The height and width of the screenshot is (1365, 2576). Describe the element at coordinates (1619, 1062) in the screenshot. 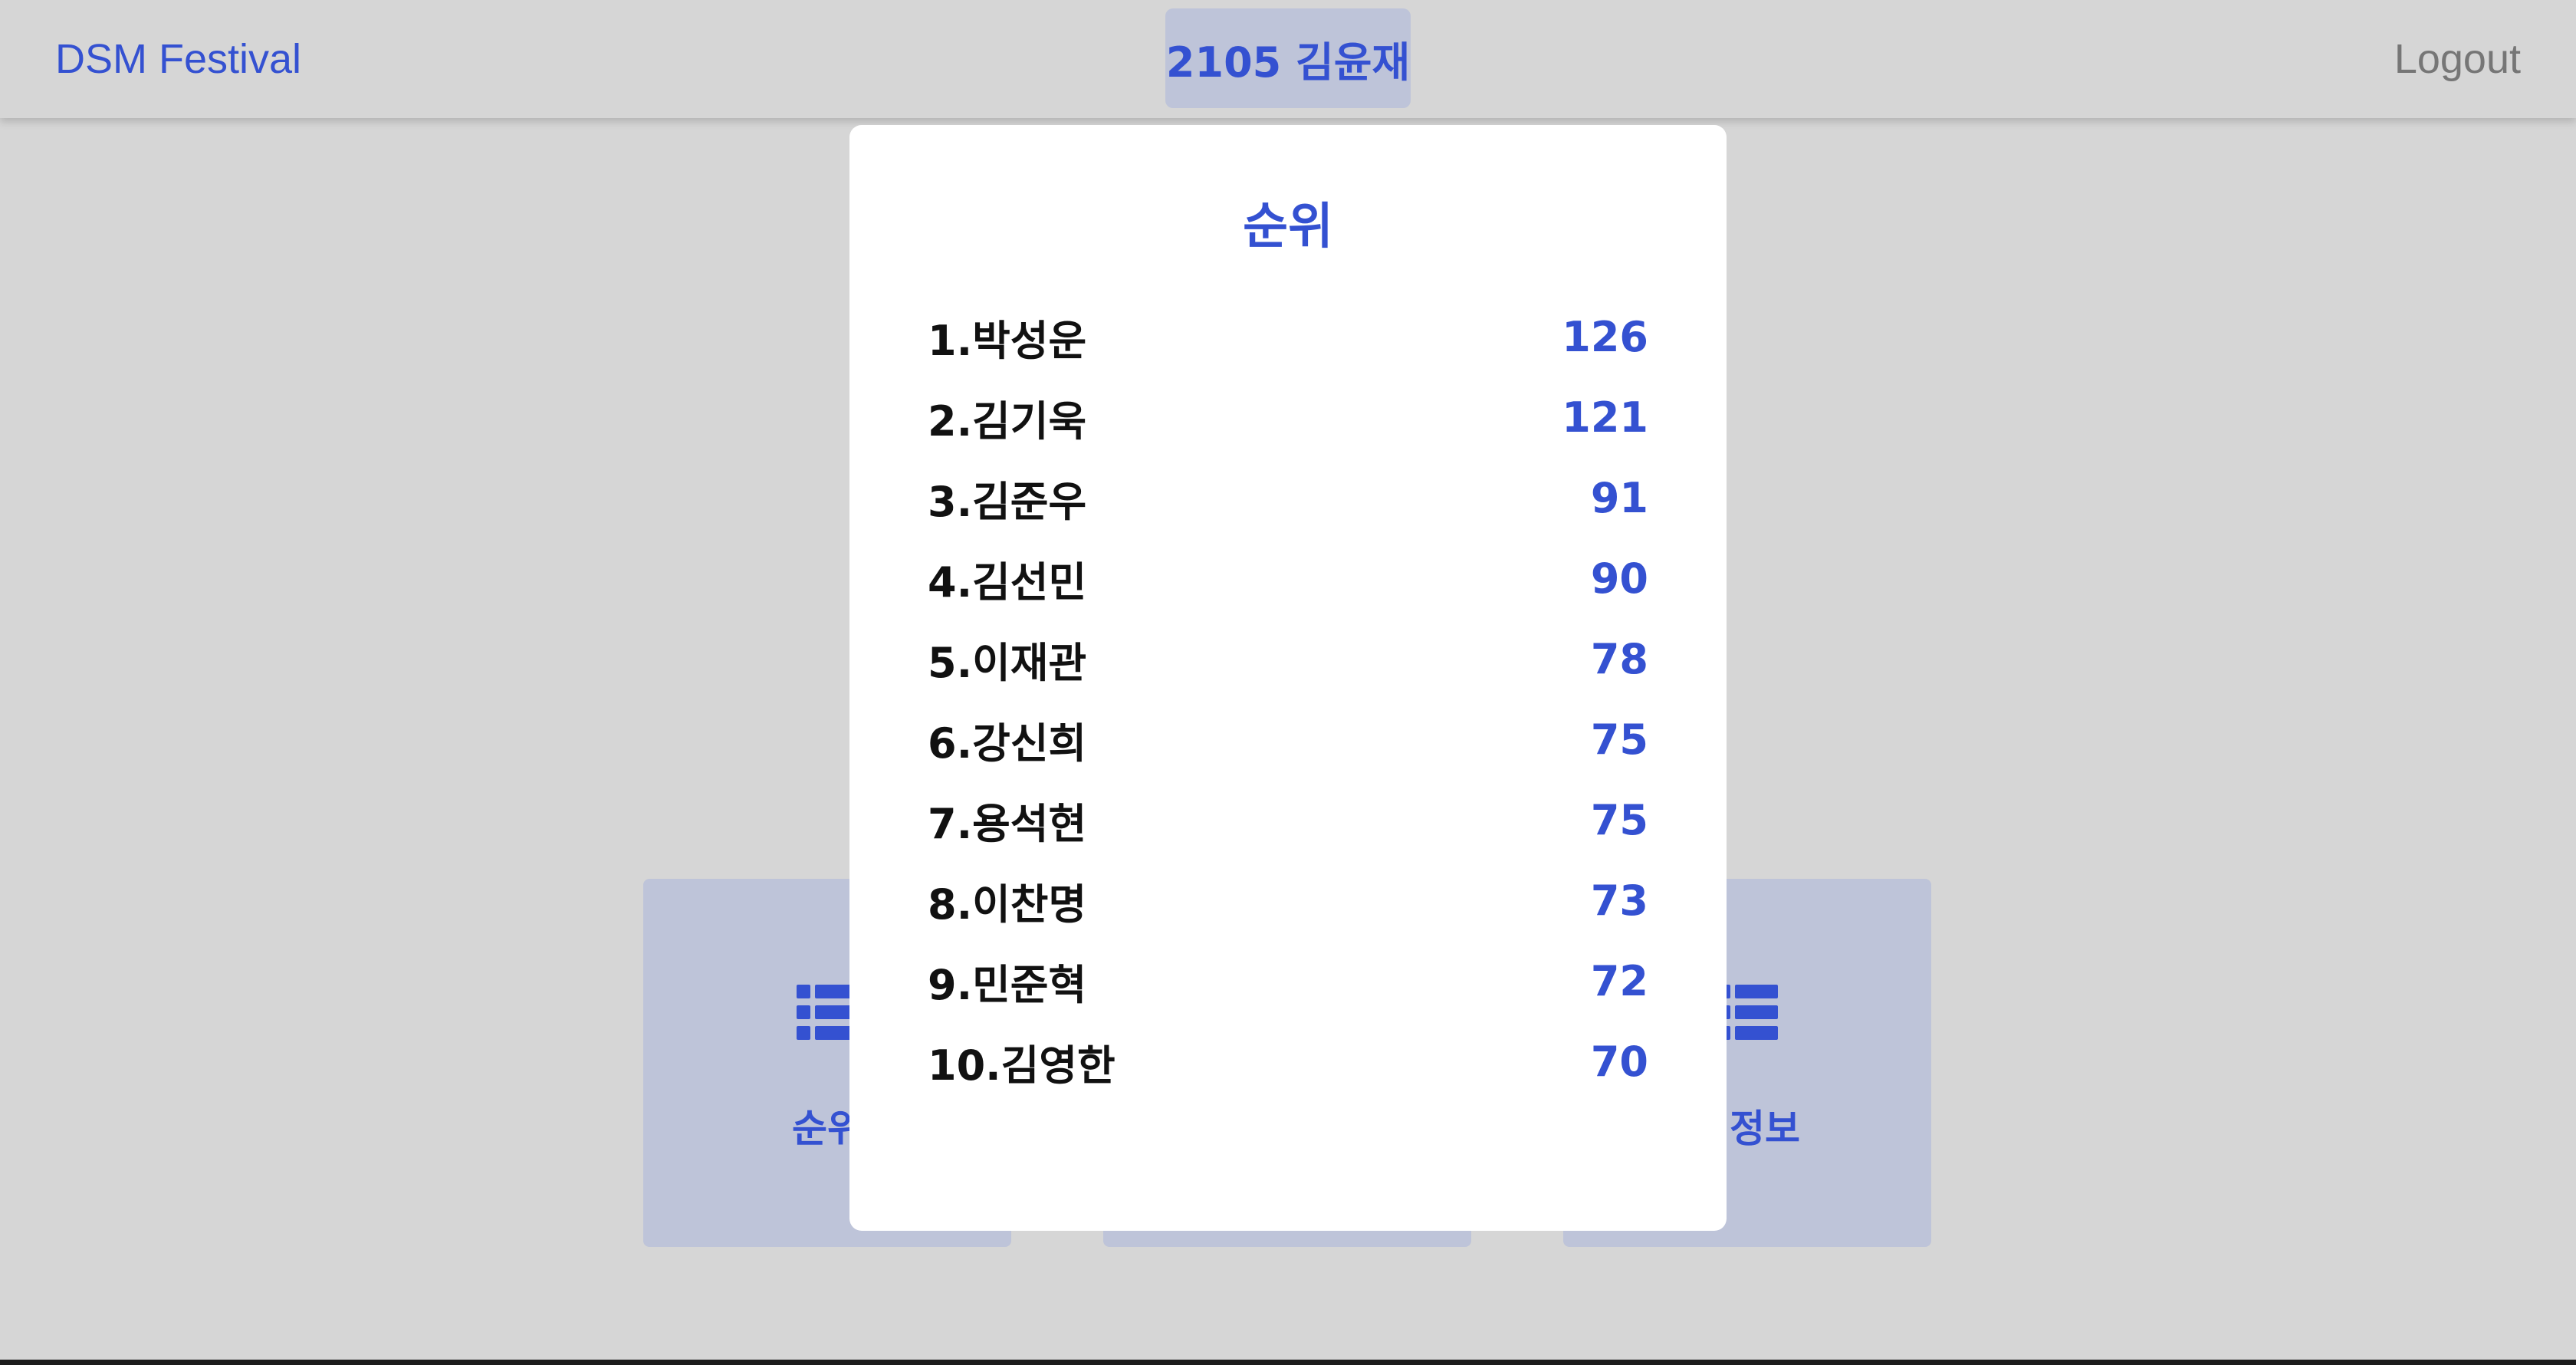

I see `ranking-score: 70` at that location.